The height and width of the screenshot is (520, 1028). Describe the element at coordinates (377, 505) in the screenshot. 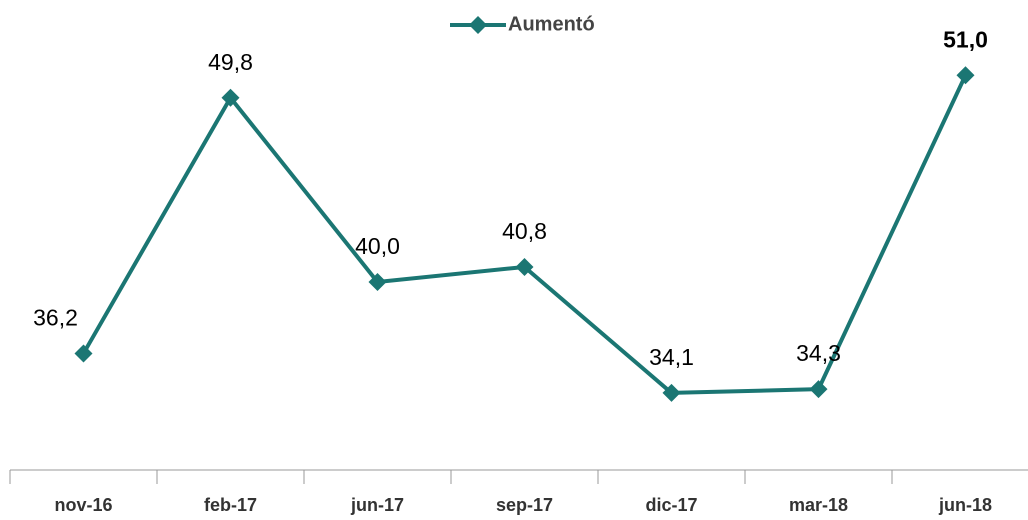

I see `x-tick-label: jun-17` at that location.